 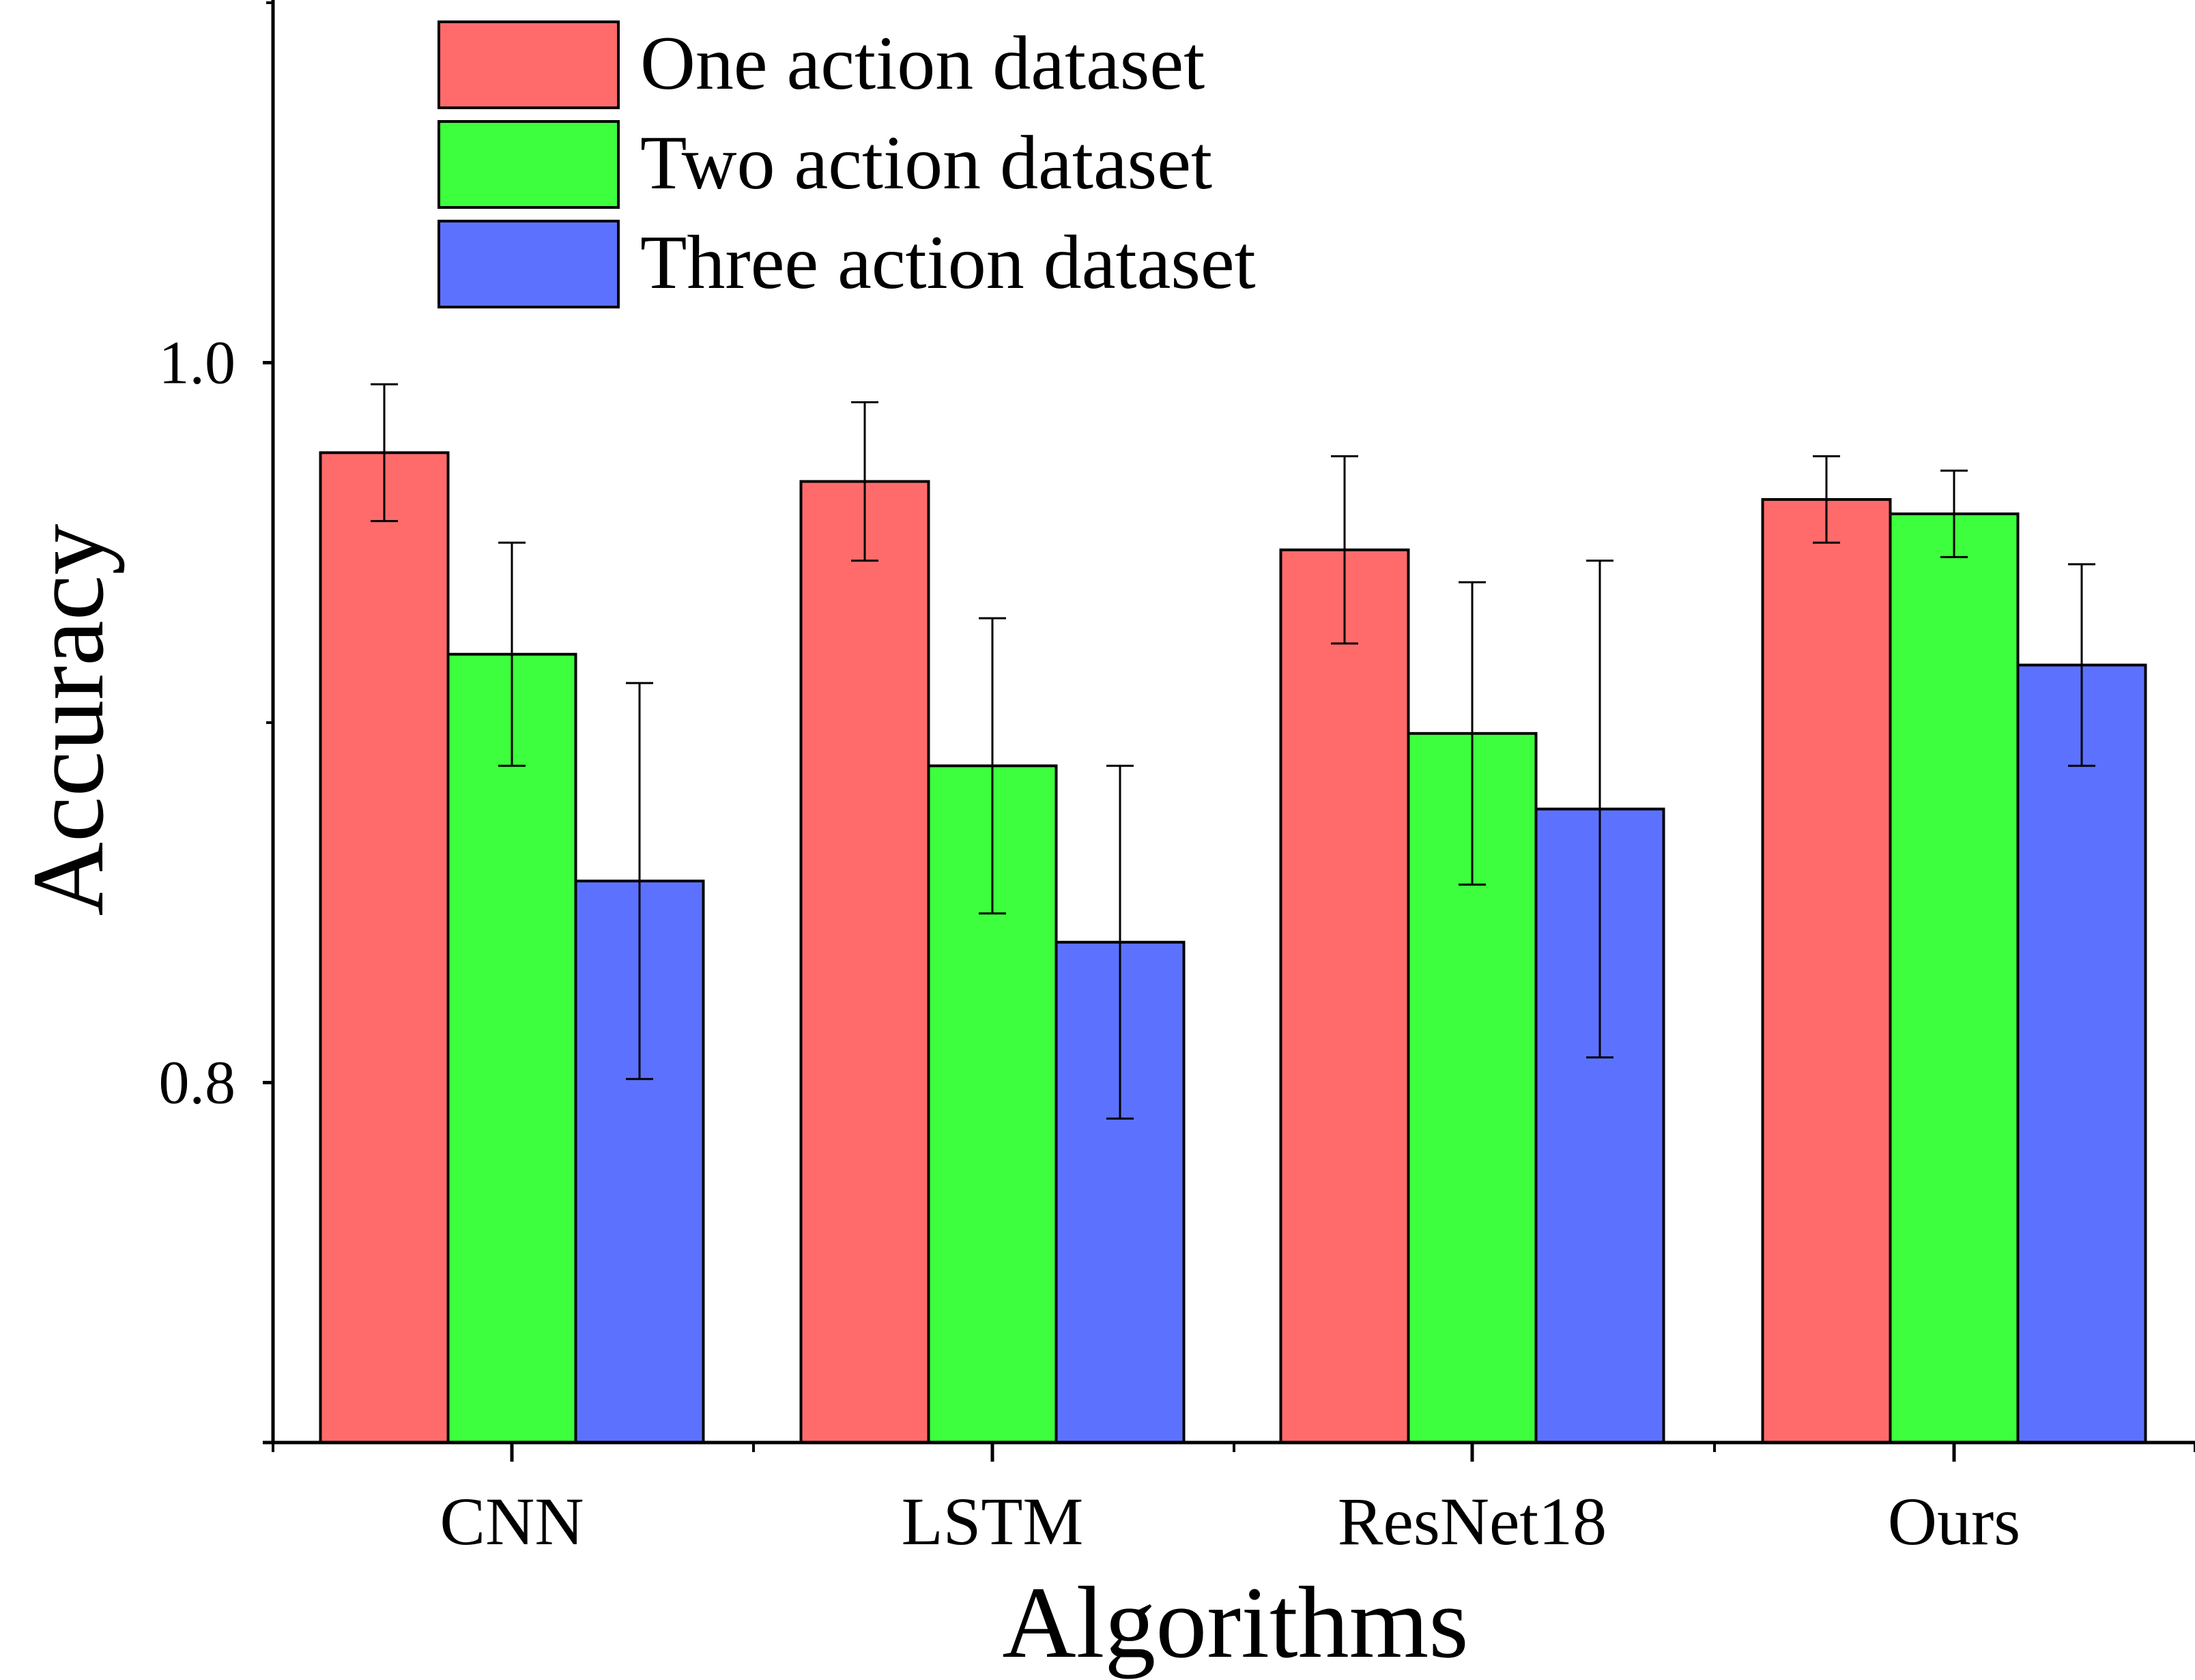 What do you see at coordinates (1472, 1521) in the screenshot?
I see `x-tick-label-resnet18: ResNet18` at bounding box center [1472, 1521].